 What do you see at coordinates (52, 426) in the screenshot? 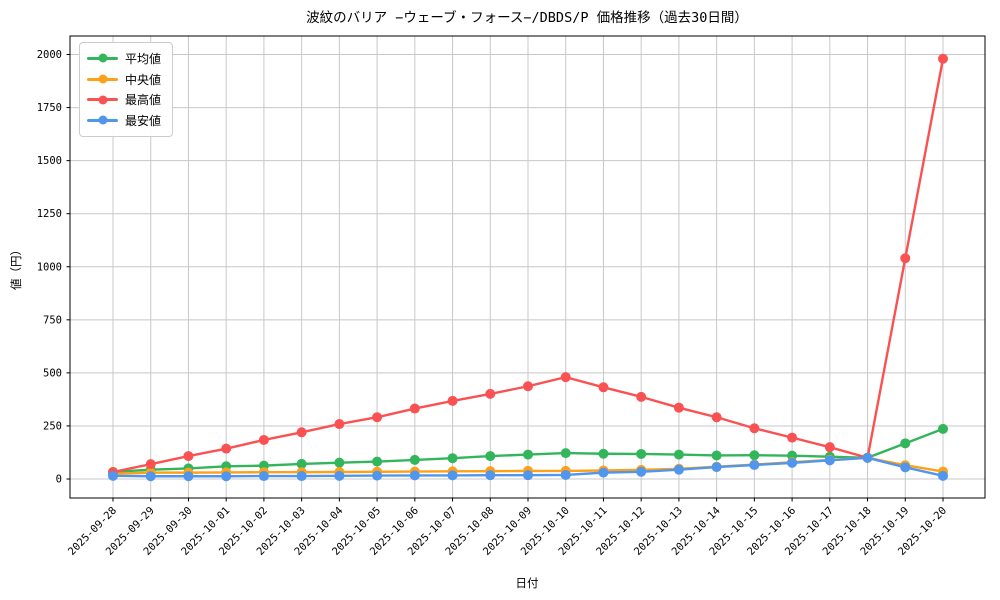
I see `y-tick-label: 250` at bounding box center [52, 426].